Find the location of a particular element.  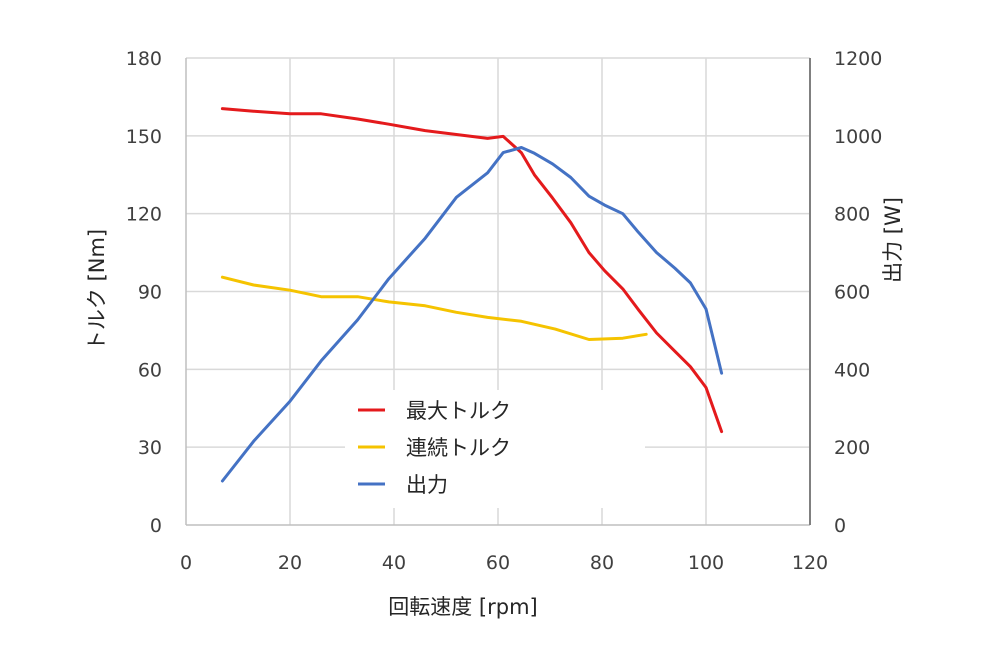

y-left-tick-label: 60 is located at coordinates (150, 370).